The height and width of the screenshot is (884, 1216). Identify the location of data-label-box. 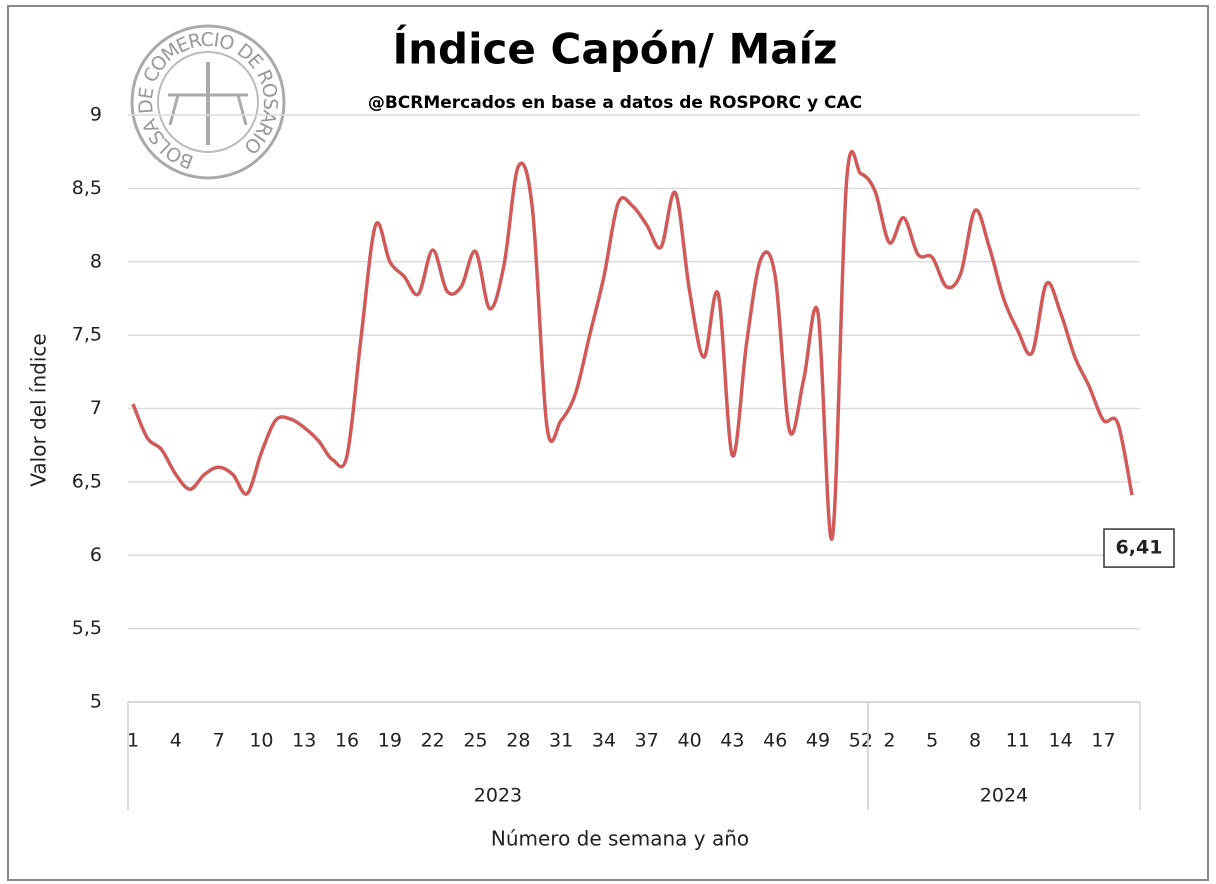
(1139, 548).